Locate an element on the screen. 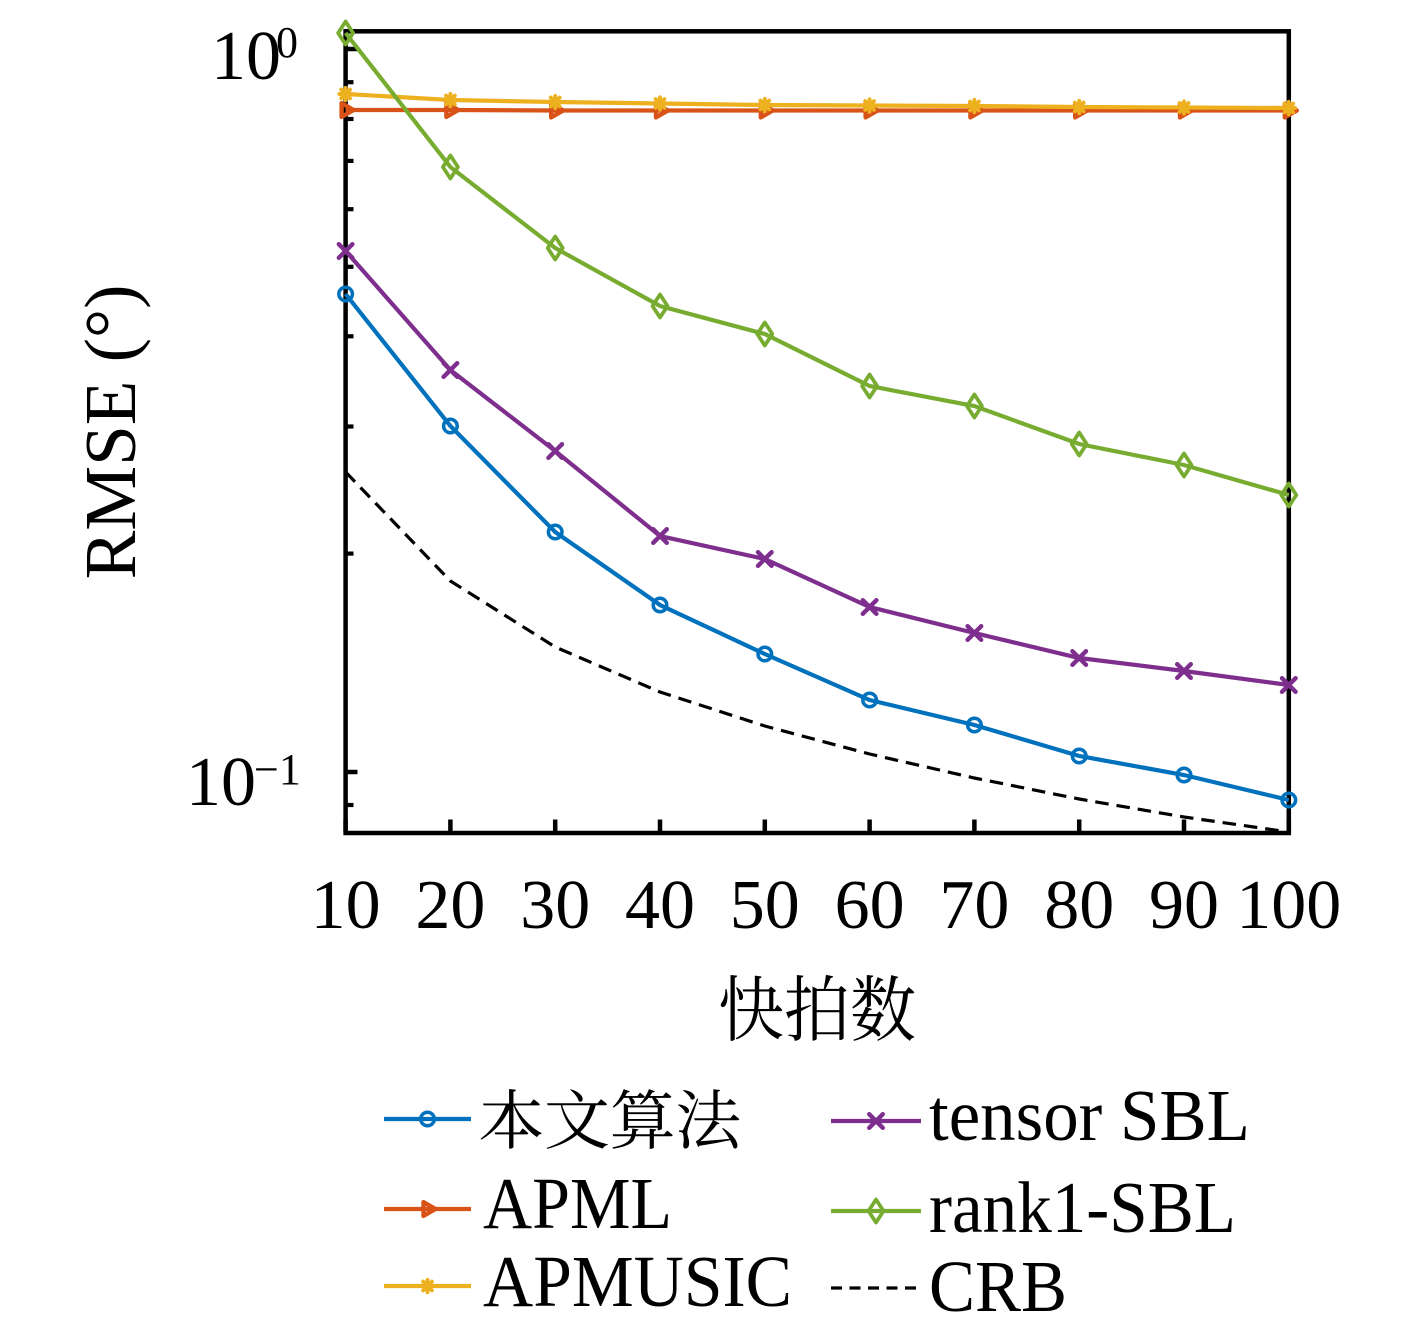  svg-text: rank1-SBL is located at coordinates (1082, 1207).